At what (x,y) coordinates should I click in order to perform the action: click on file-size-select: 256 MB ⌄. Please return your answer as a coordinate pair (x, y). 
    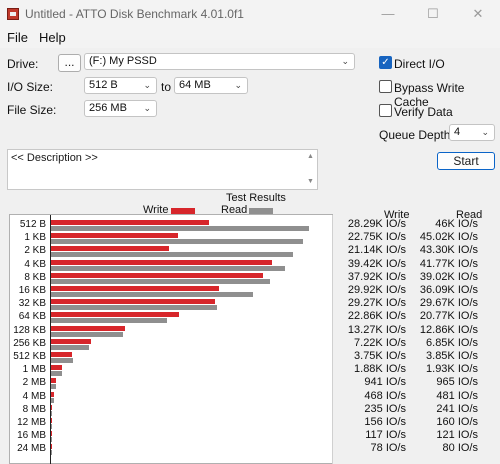
    Looking at the image, I should click on (120, 108).